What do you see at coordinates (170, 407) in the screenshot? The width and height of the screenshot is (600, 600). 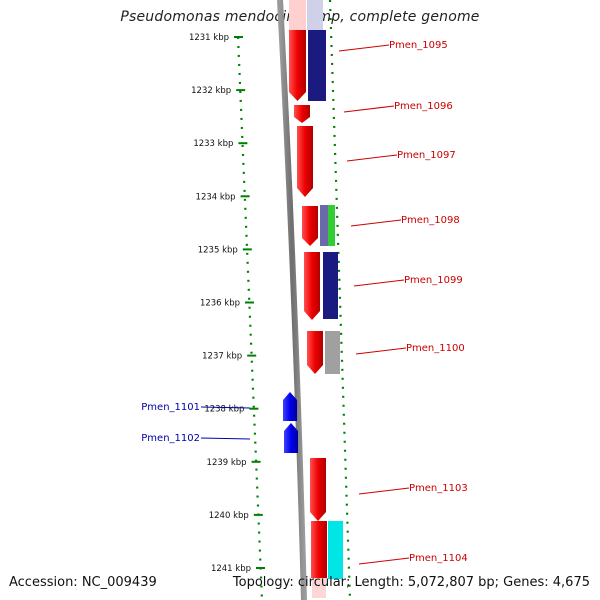 I see `gene-label: Pmen_1101` at bounding box center [170, 407].